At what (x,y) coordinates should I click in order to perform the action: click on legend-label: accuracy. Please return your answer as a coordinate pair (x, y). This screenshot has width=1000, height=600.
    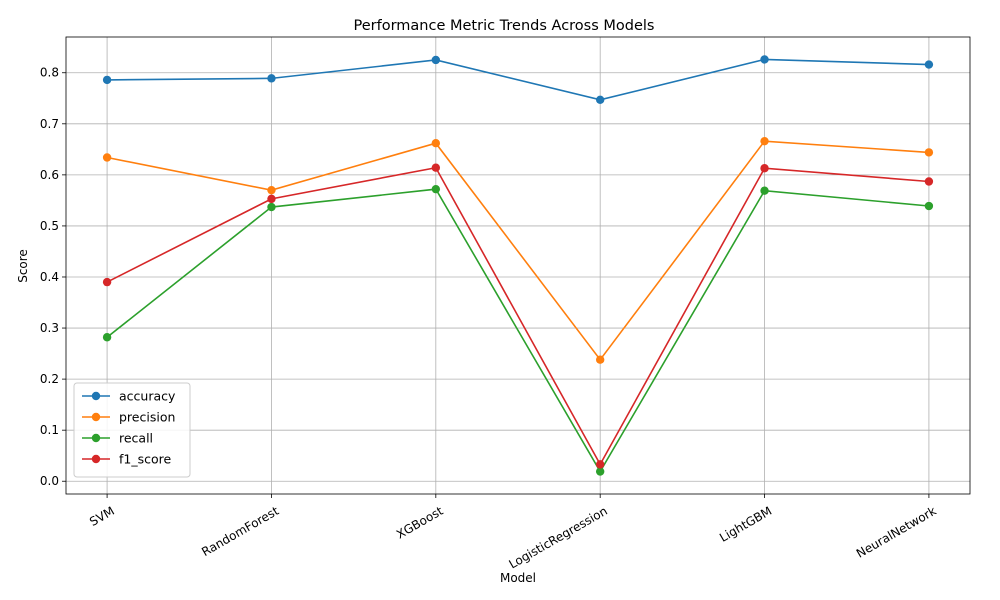
    Looking at the image, I should click on (147, 396).